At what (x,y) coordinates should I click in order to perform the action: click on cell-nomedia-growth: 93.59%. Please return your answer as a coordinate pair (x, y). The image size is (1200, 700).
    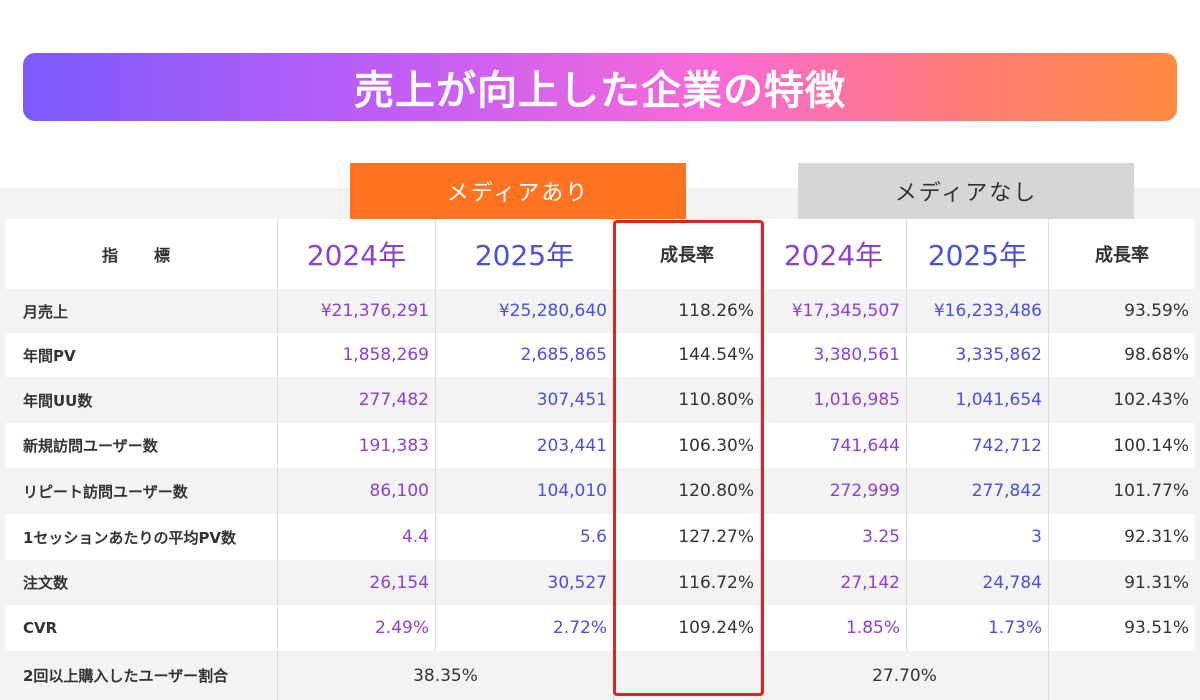
    Looking at the image, I should click on (1156, 311).